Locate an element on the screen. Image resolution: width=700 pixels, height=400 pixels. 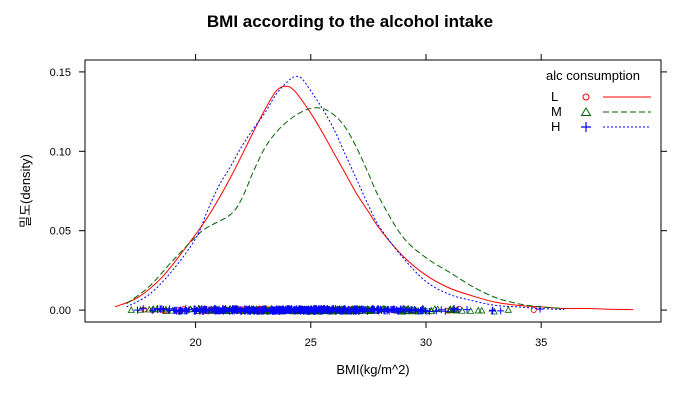
rug-H is located at coordinates (338, 310).